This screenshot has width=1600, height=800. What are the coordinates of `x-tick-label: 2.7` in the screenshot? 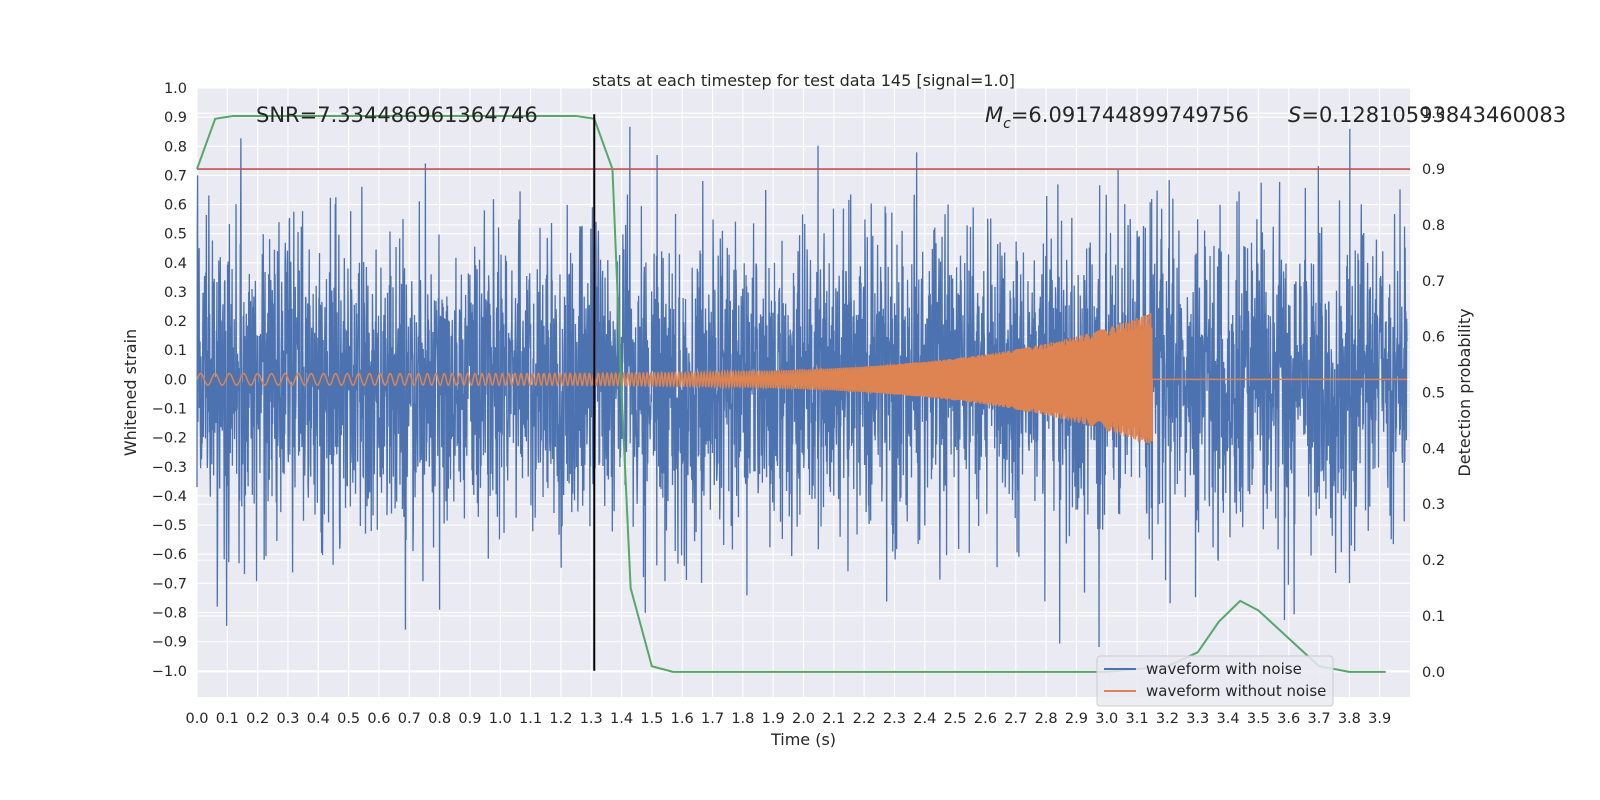 It's located at (1015, 719).